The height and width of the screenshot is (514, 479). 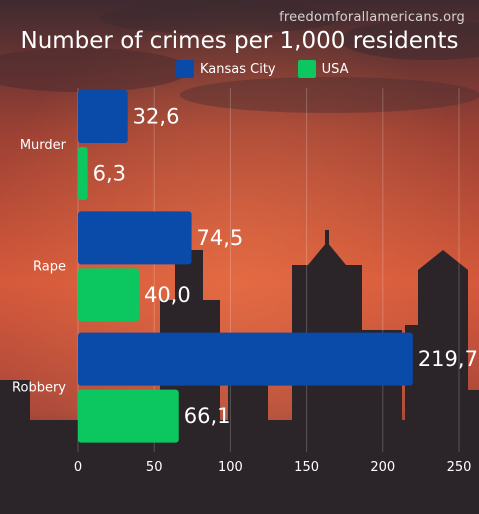 What do you see at coordinates (239, 41) in the screenshot?
I see `chart-title: Number of crimes per 1,000 residents` at bounding box center [239, 41].